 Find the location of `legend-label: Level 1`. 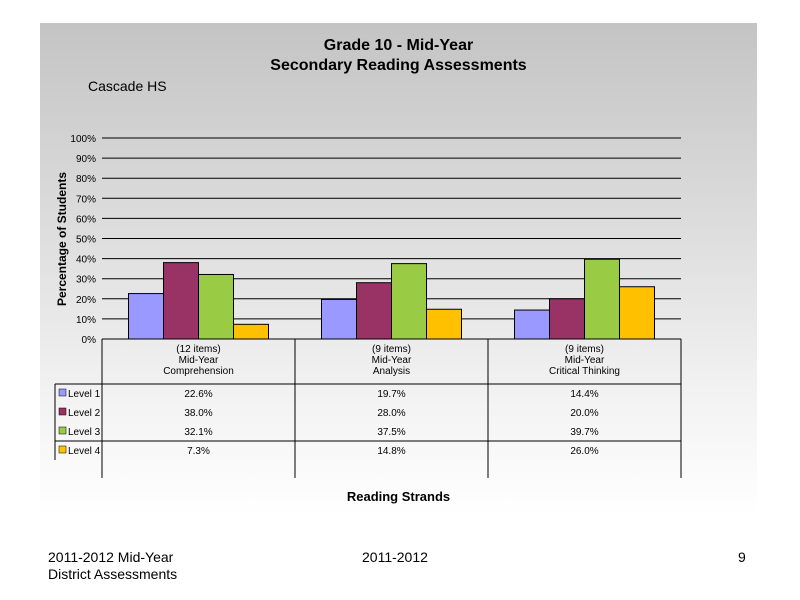

legend-label: Level 1 is located at coordinates (84, 394).